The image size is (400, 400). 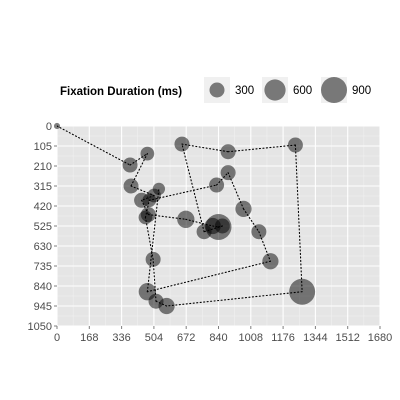 What do you see at coordinates (43, 267) in the screenshot?
I see `y-tick-label: 735` at bounding box center [43, 267].